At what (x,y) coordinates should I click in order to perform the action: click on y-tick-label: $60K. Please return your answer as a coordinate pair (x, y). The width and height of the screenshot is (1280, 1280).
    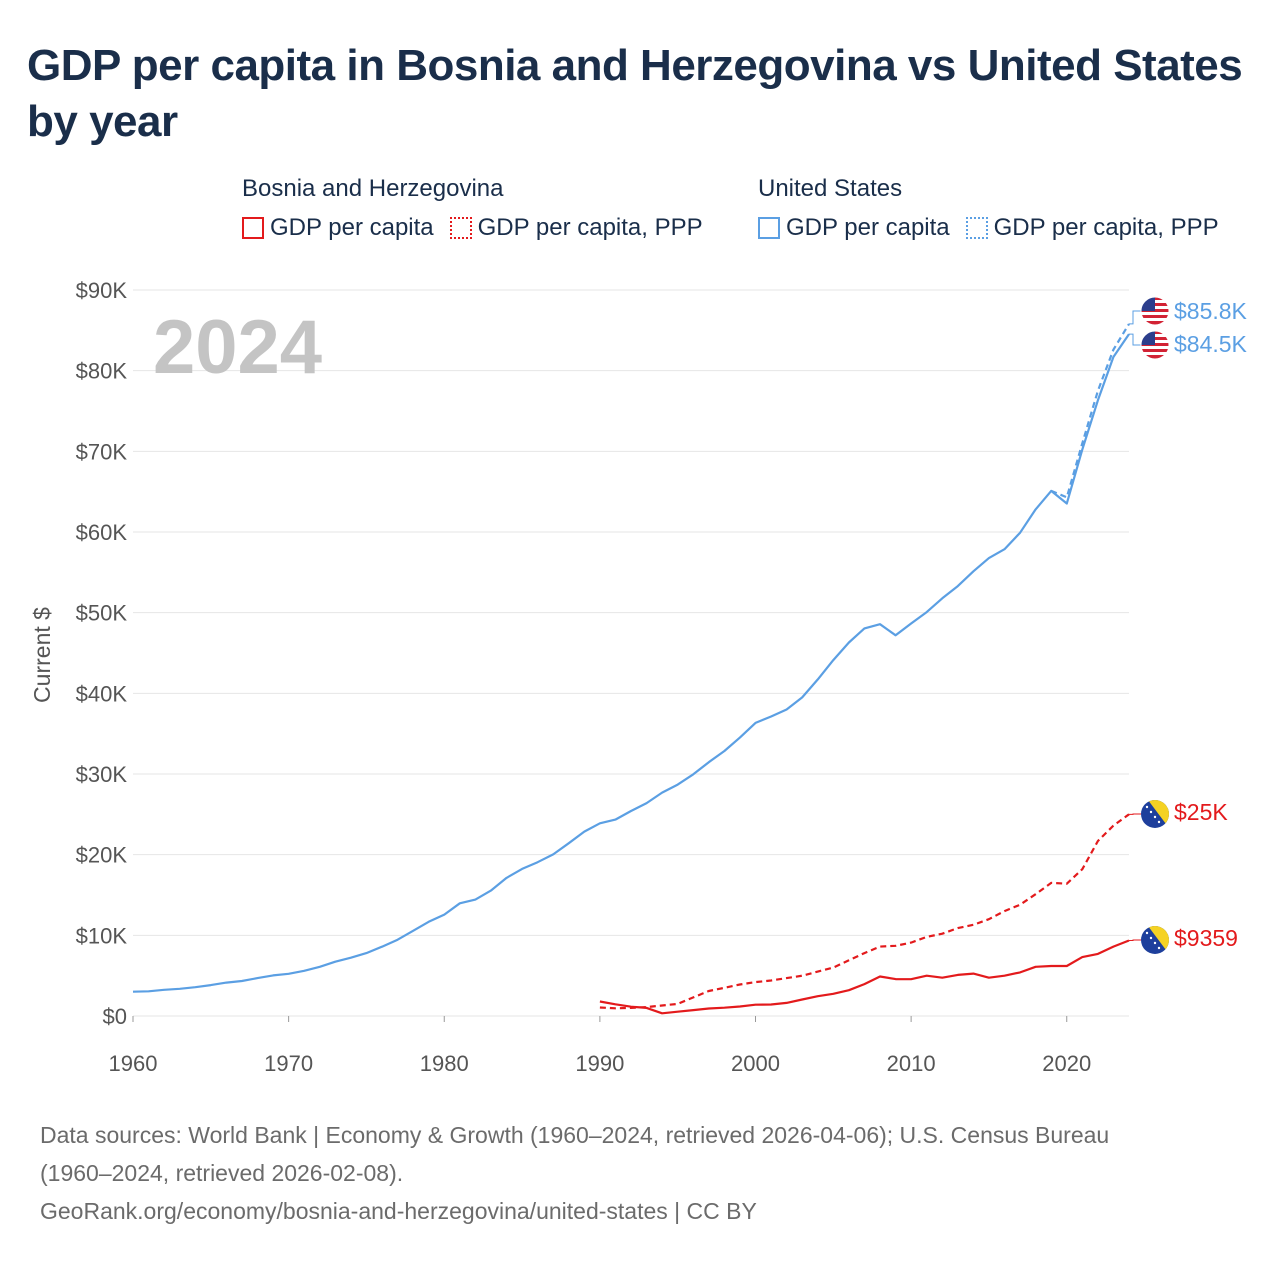
    Looking at the image, I should click on (102, 532).